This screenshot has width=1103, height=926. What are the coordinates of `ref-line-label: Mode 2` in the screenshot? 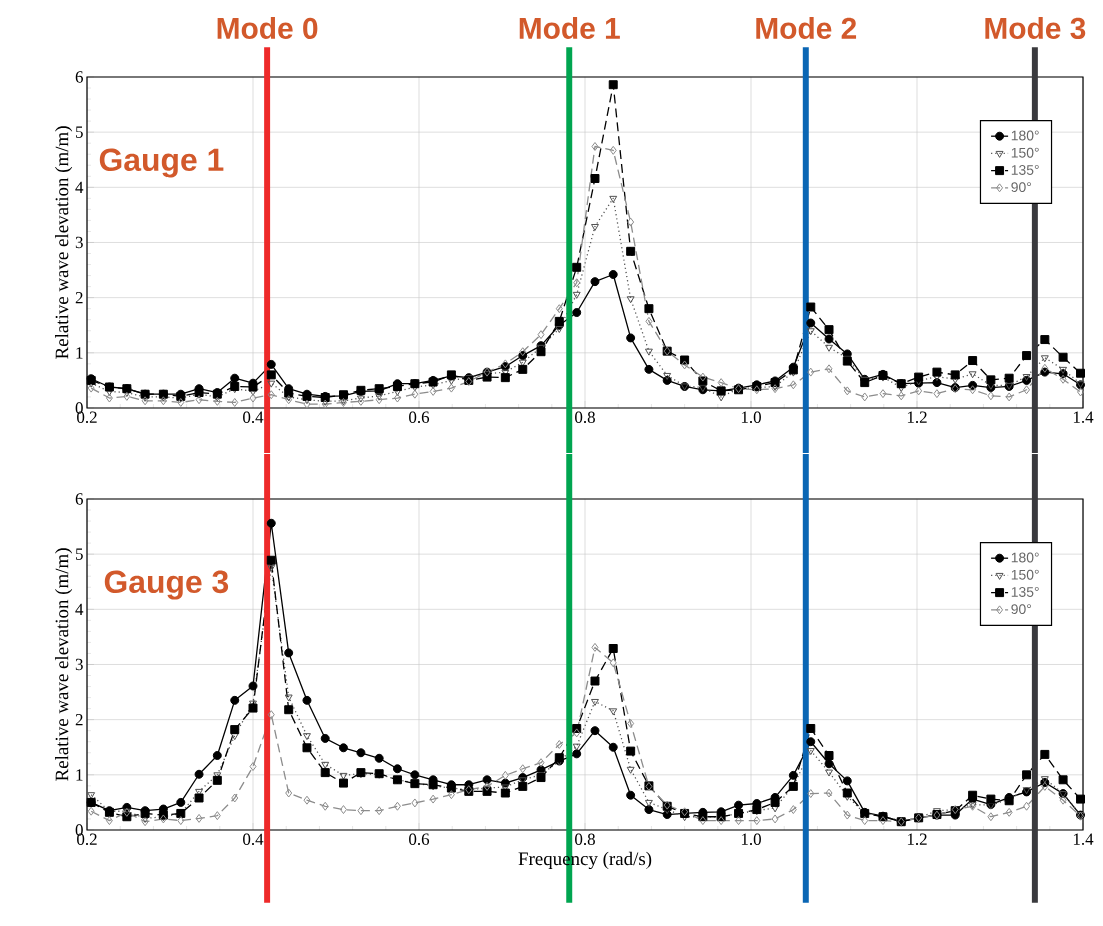 It's located at (806, 28).